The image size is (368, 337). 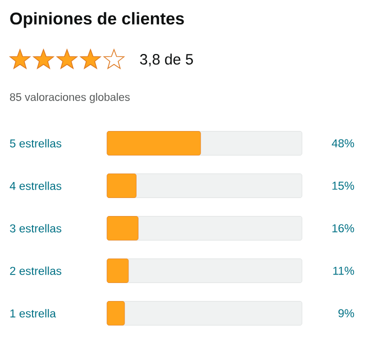 I want to click on y-tick-label: 2 estrellas, so click(x=36, y=270).